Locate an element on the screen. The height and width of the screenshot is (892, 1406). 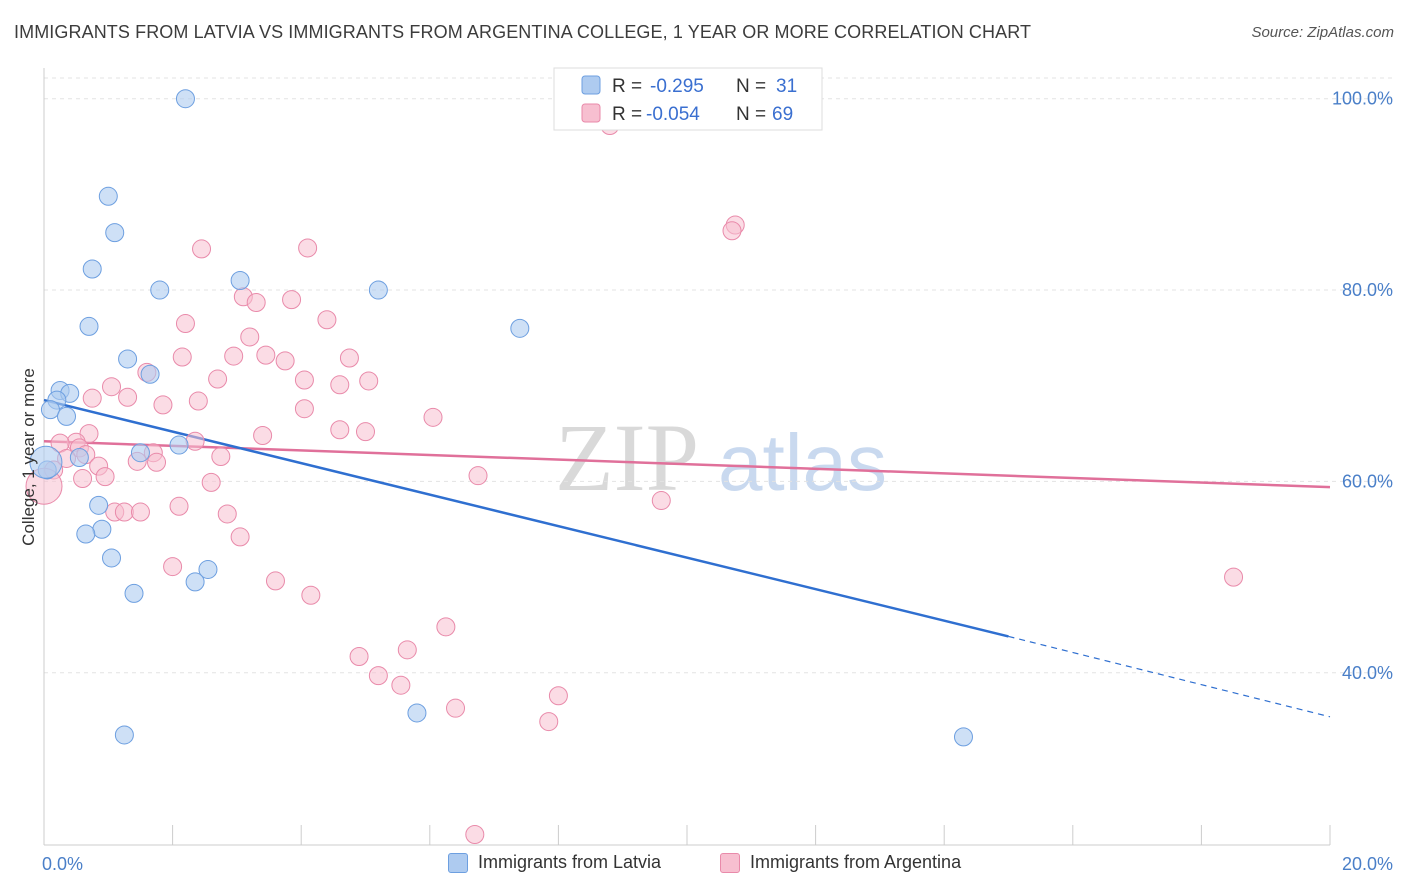
x-tick-label-max: 20.0% is located at coordinates (1367, 864).